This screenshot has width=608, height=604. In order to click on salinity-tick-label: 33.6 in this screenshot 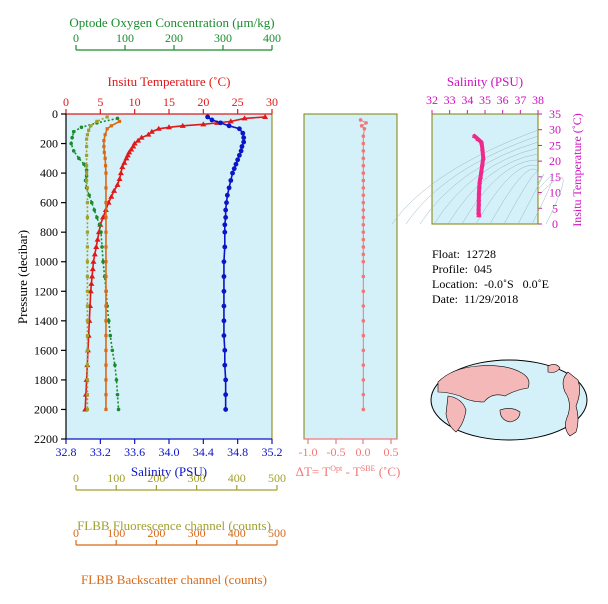, I will do `click(134, 452)`.